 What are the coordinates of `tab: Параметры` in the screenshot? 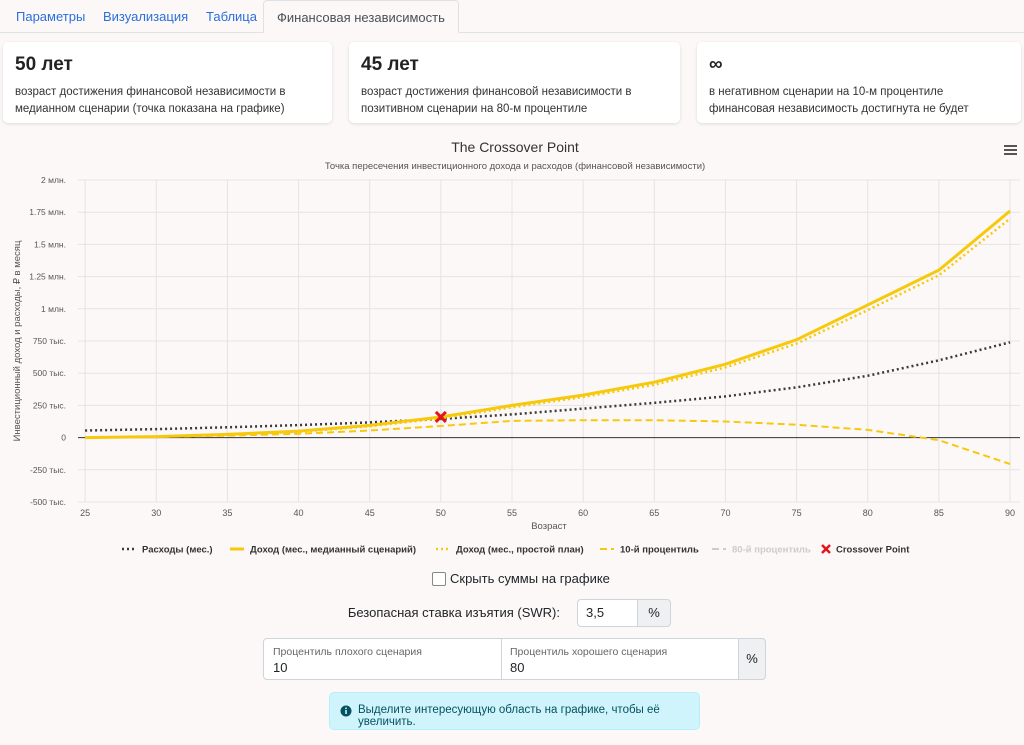 It's located at (51, 16).